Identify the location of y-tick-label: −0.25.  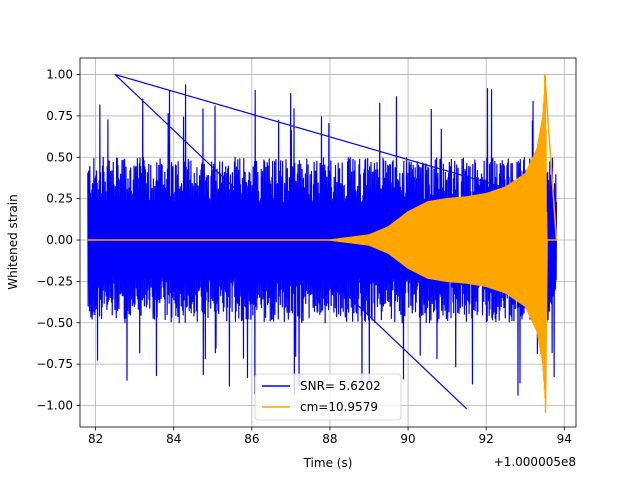
(54, 281).